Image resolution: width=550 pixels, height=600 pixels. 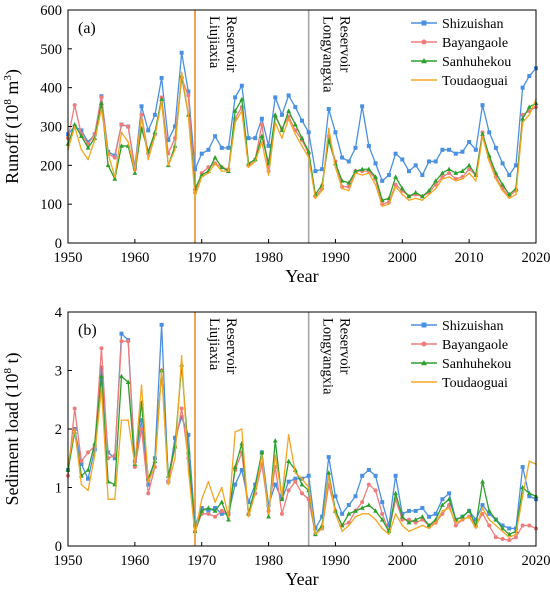 I want to click on x-tick-label: 1980, so click(x=268, y=258).